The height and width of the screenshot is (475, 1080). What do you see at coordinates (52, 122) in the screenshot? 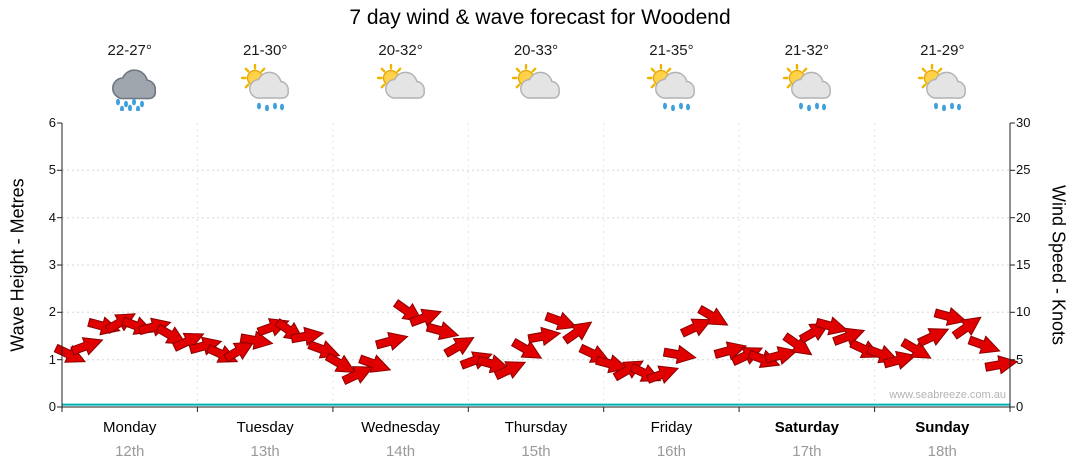
I see `left-tick-label: 6` at bounding box center [52, 122].